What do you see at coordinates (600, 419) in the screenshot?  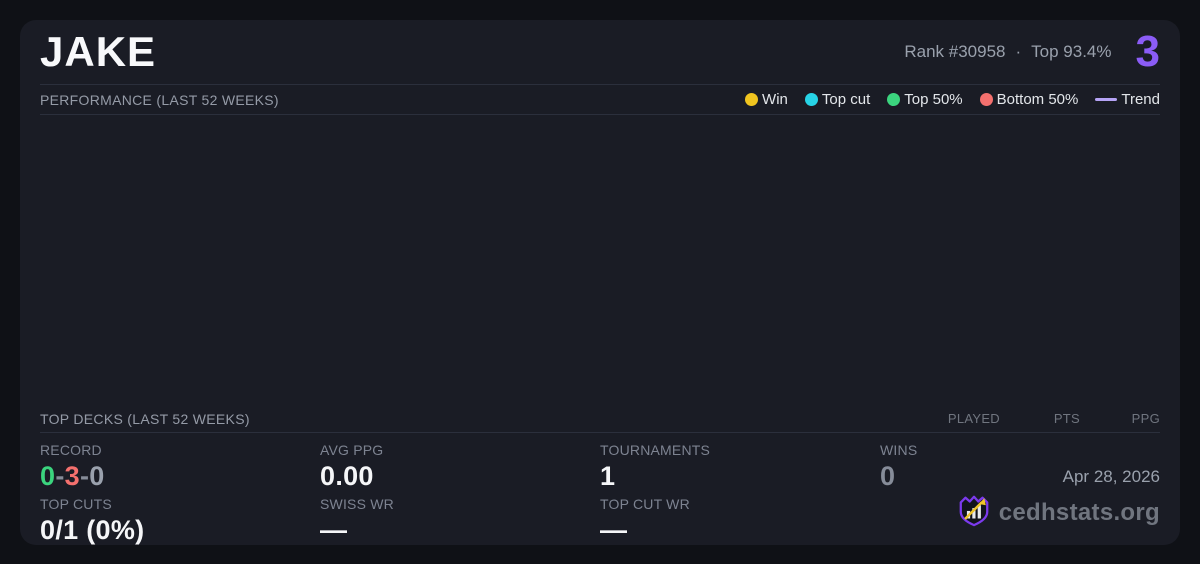 I see `top-decks-section-header: TOP DECKS (LAST 52 WEEKS) PLAYED PTS PPG` at bounding box center [600, 419].